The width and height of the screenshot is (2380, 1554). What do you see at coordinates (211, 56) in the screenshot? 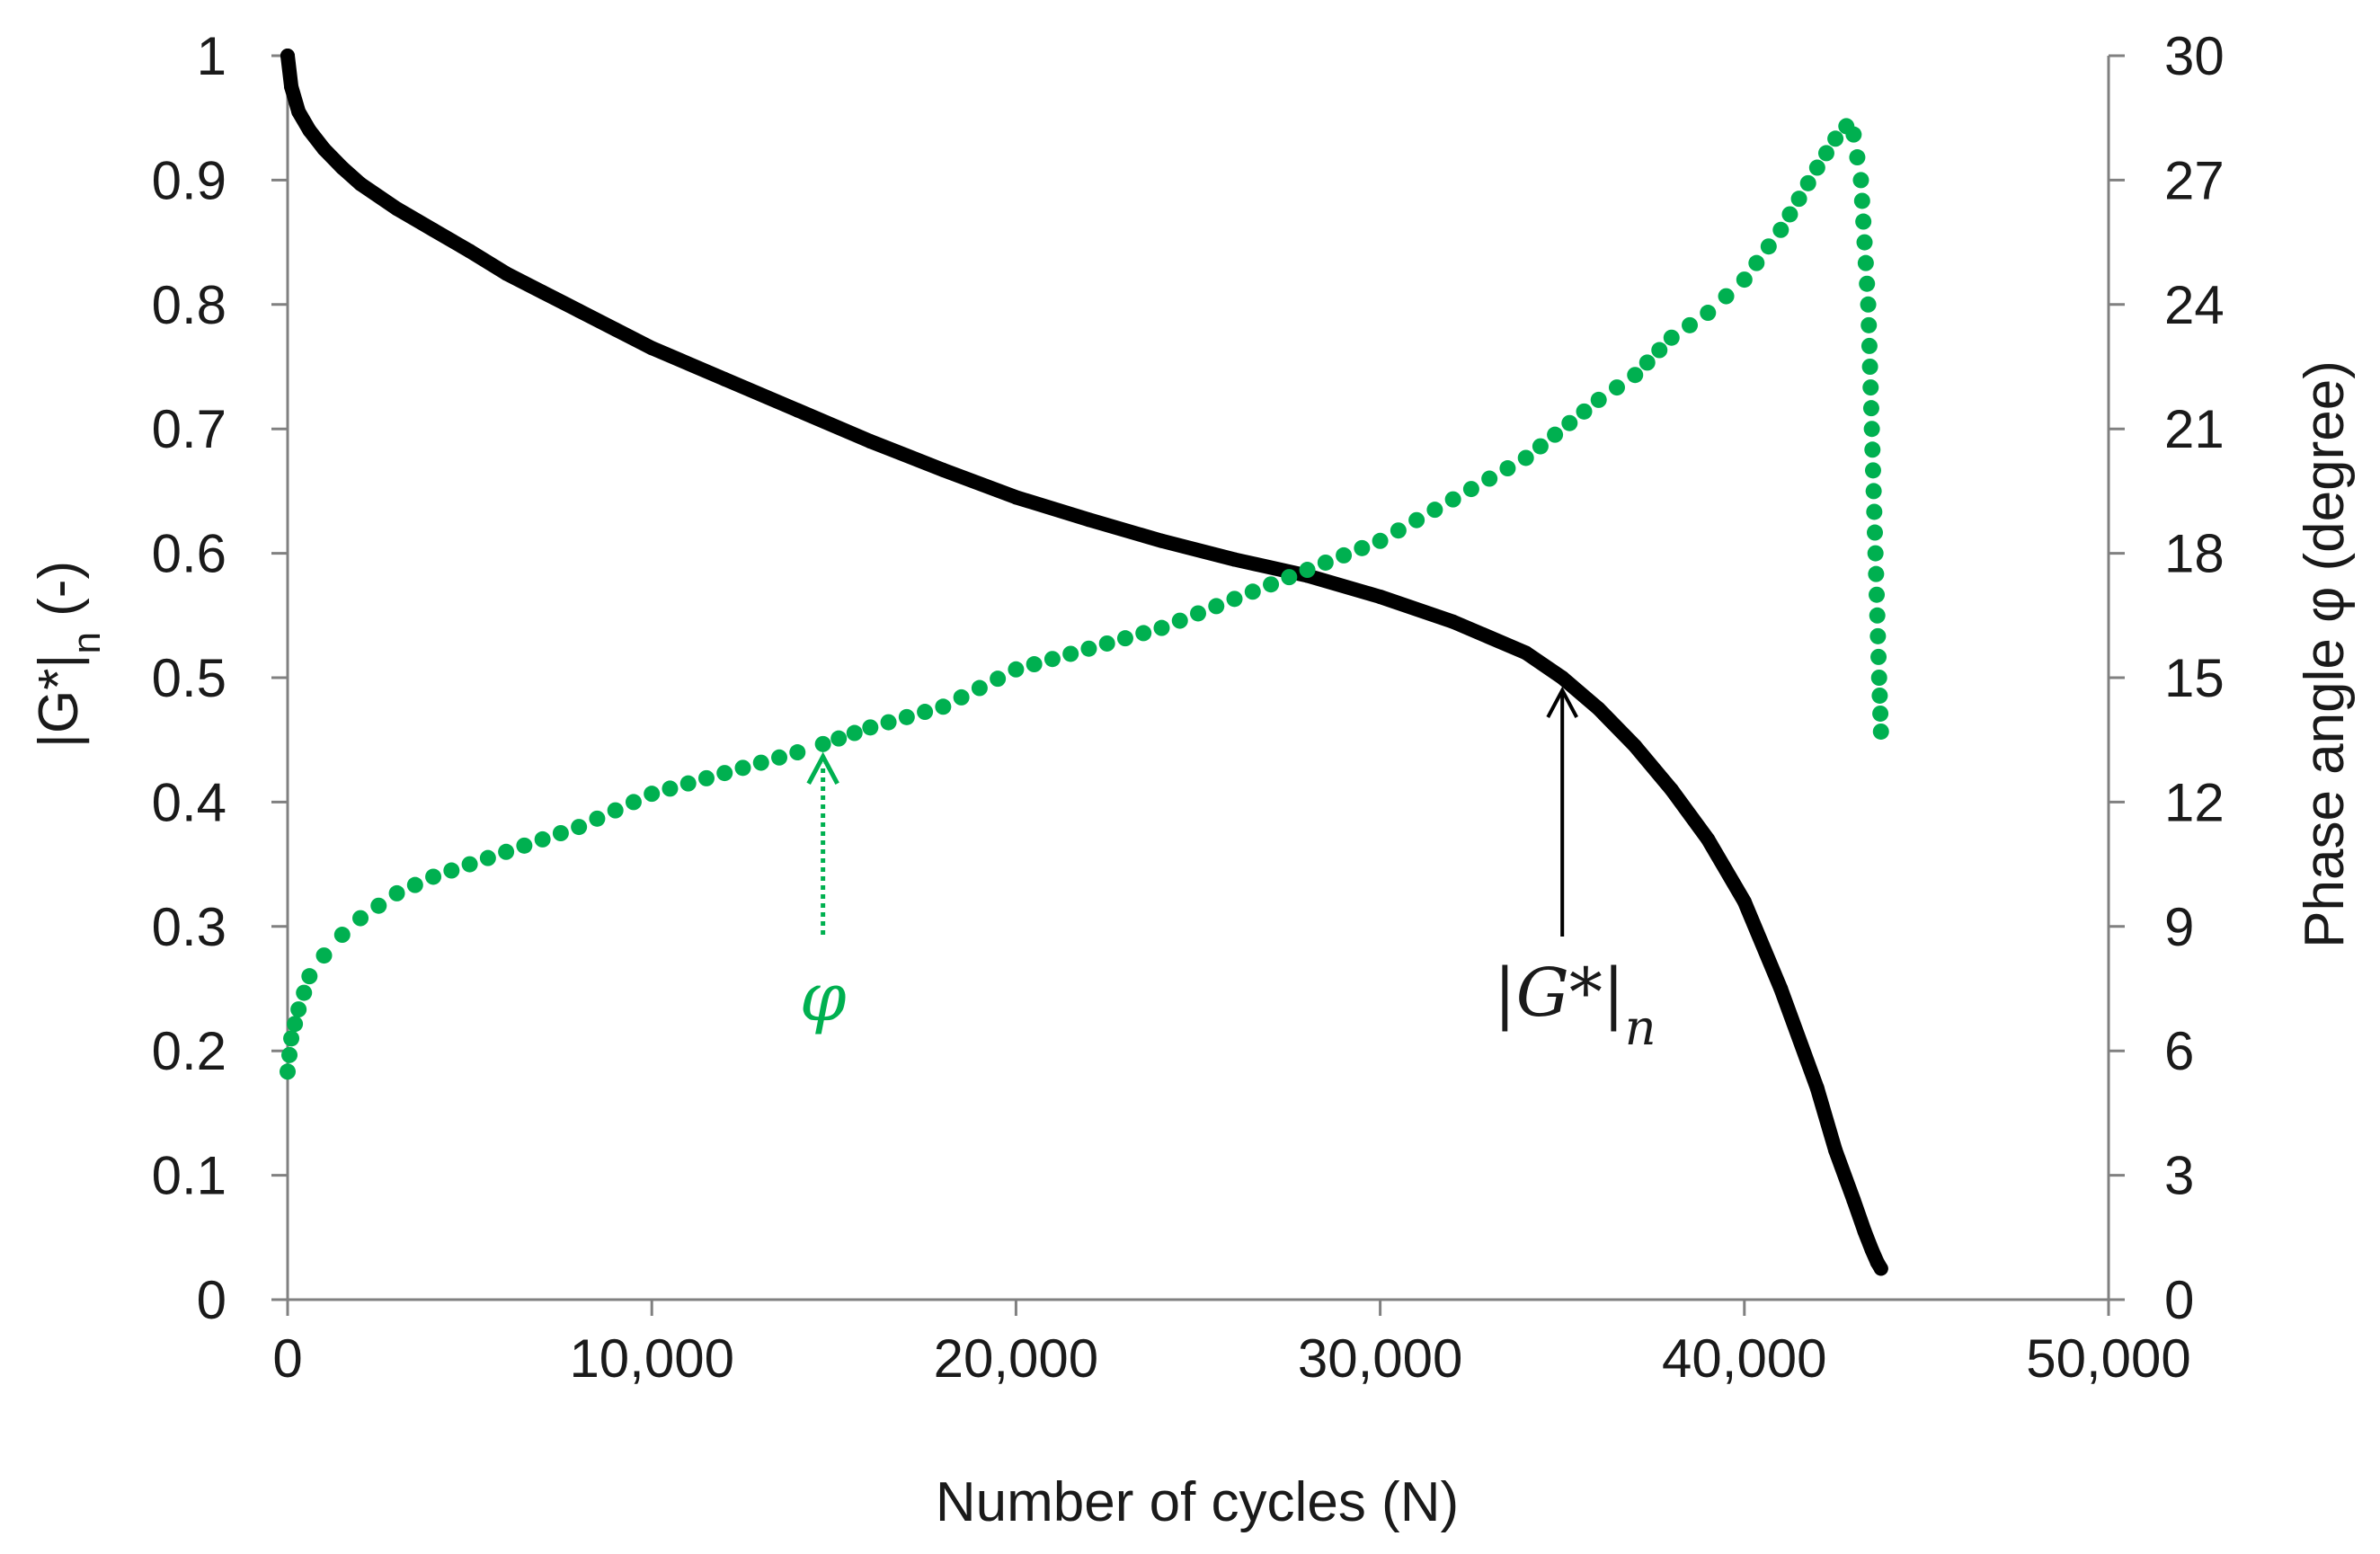
I see `y-left-tick-label: 1` at bounding box center [211, 56].